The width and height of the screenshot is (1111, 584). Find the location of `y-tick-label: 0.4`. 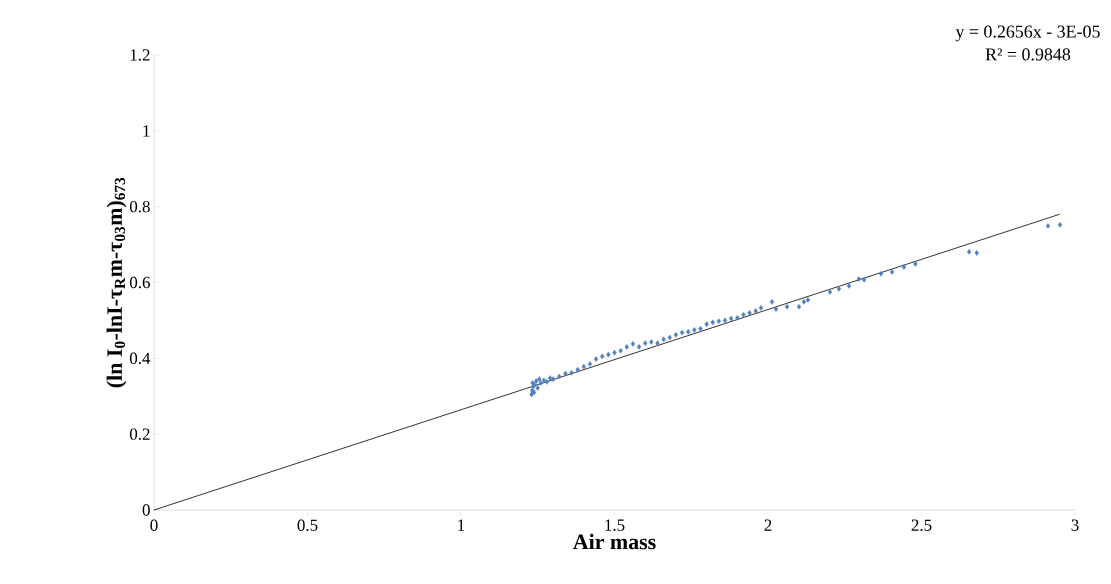

y-tick-label: 0.4 is located at coordinates (140, 358).